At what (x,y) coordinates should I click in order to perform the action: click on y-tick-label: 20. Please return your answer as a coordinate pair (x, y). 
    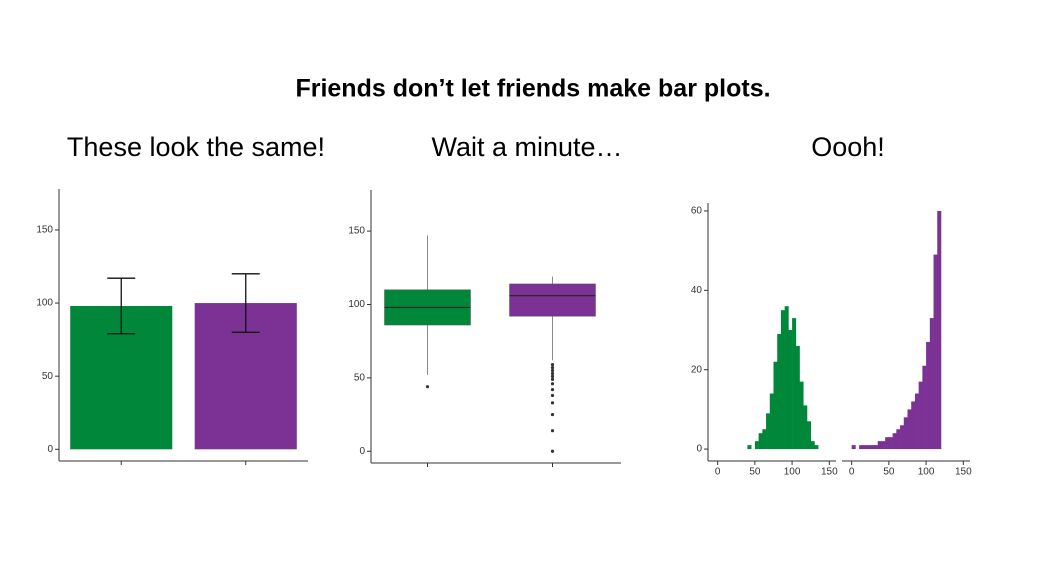
    Looking at the image, I should click on (697, 369).